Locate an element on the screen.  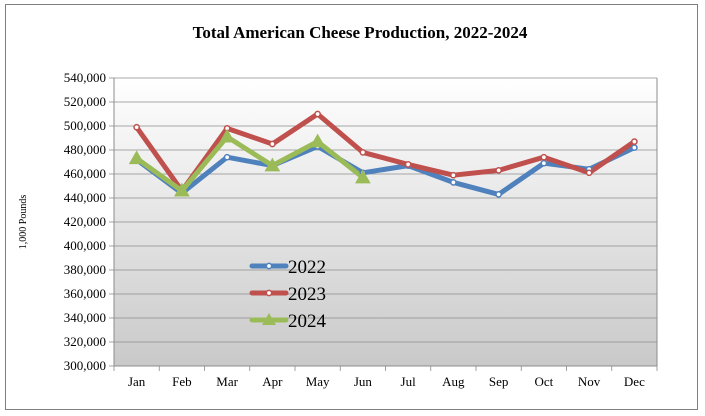
legend-marker-2023 is located at coordinates (269, 293).